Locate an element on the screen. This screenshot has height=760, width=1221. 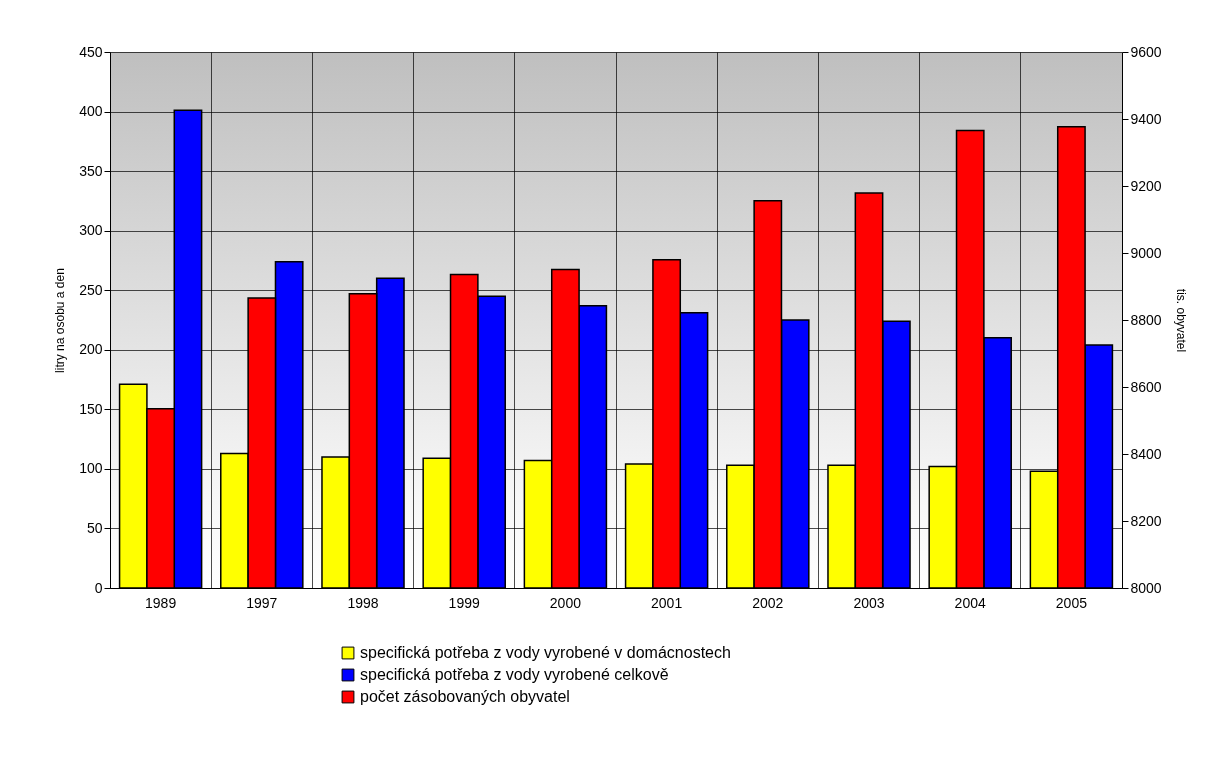
y2-tick-label: 9200 is located at coordinates (1146, 185).